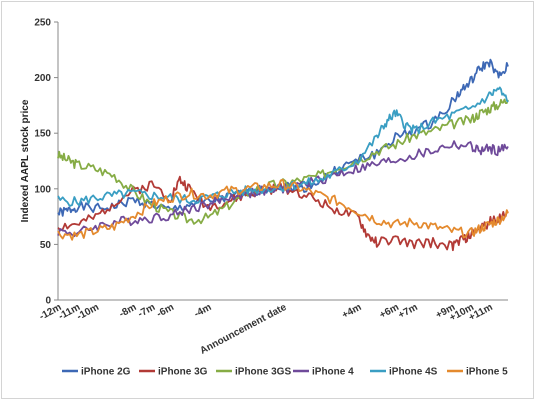 This screenshot has height=400, width=535. I want to click on legend-label: iPhone 4S, so click(413, 372).